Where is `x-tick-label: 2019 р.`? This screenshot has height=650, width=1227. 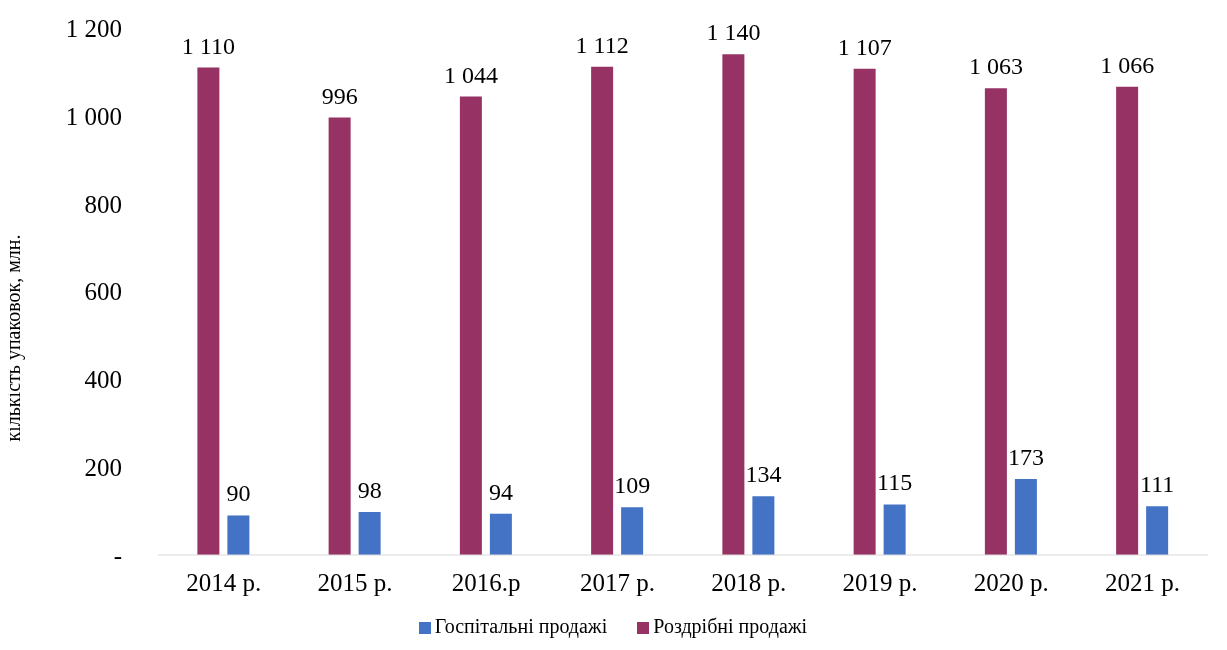 x-tick-label: 2019 р. is located at coordinates (880, 582).